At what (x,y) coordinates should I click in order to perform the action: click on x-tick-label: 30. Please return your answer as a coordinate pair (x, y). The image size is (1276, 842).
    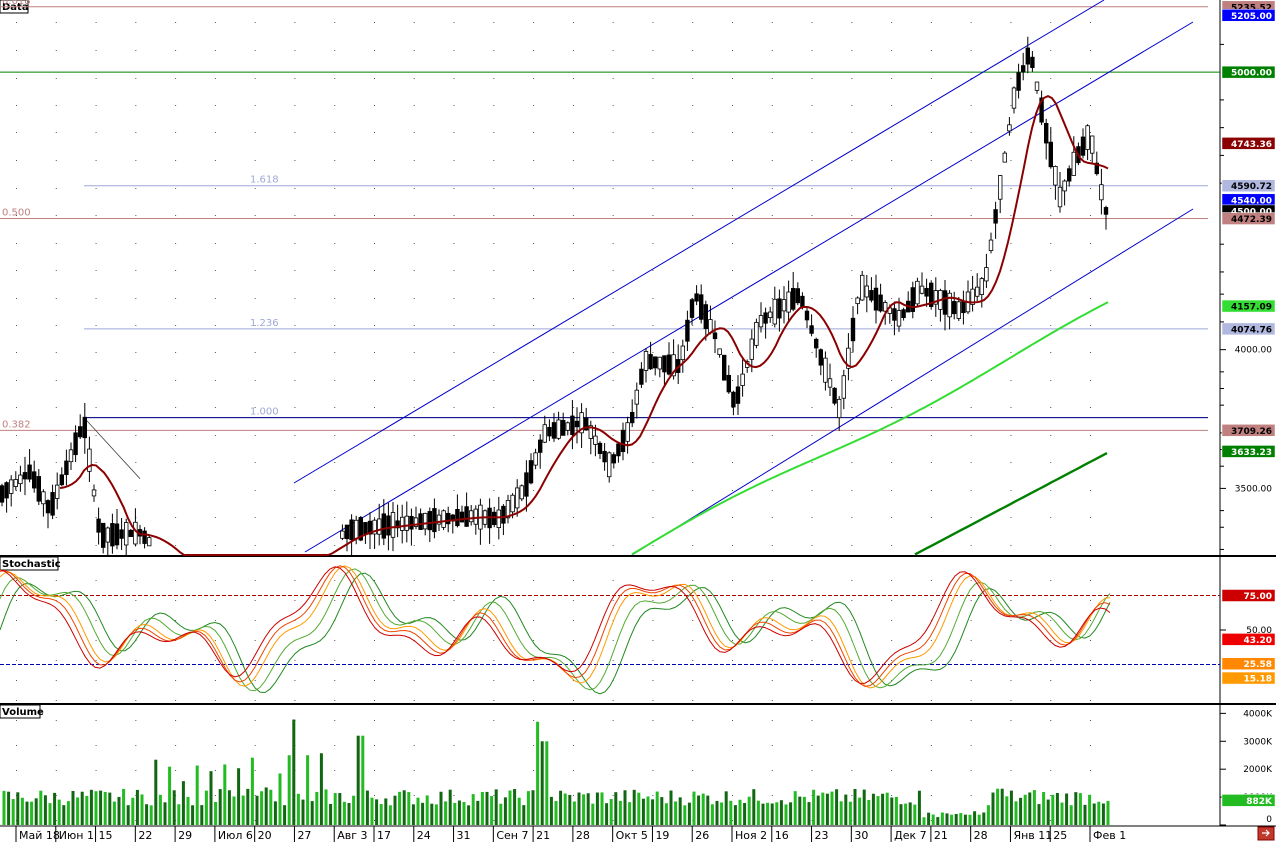
    Looking at the image, I should click on (861, 835).